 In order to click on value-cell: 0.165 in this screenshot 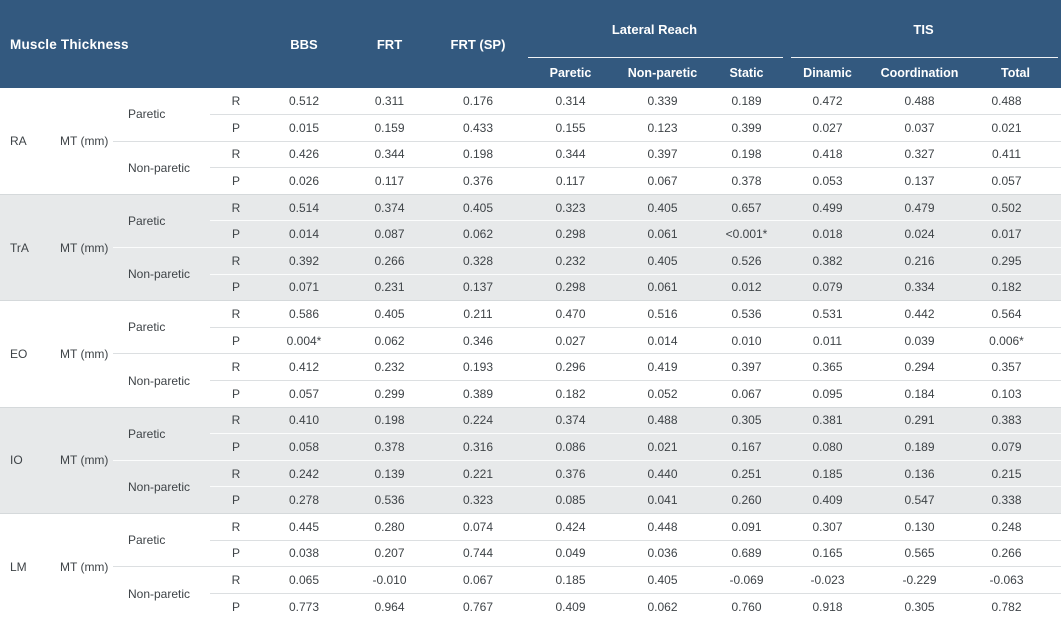, I will do `click(827, 553)`.